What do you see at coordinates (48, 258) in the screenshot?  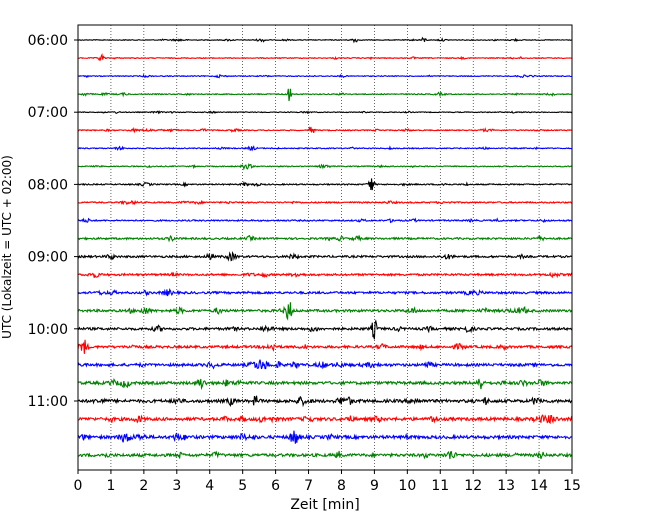 I see `y-tick-label: 09:00` at bounding box center [48, 258].